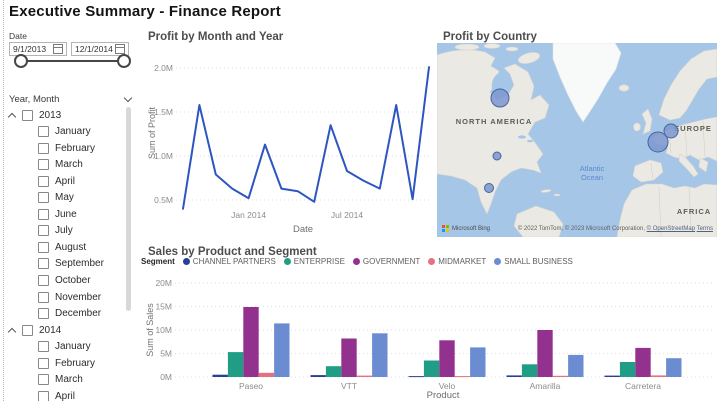  What do you see at coordinates (50, 115) in the screenshot?
I see `tree-row-label: 2013` at bounding box center [50, 115].